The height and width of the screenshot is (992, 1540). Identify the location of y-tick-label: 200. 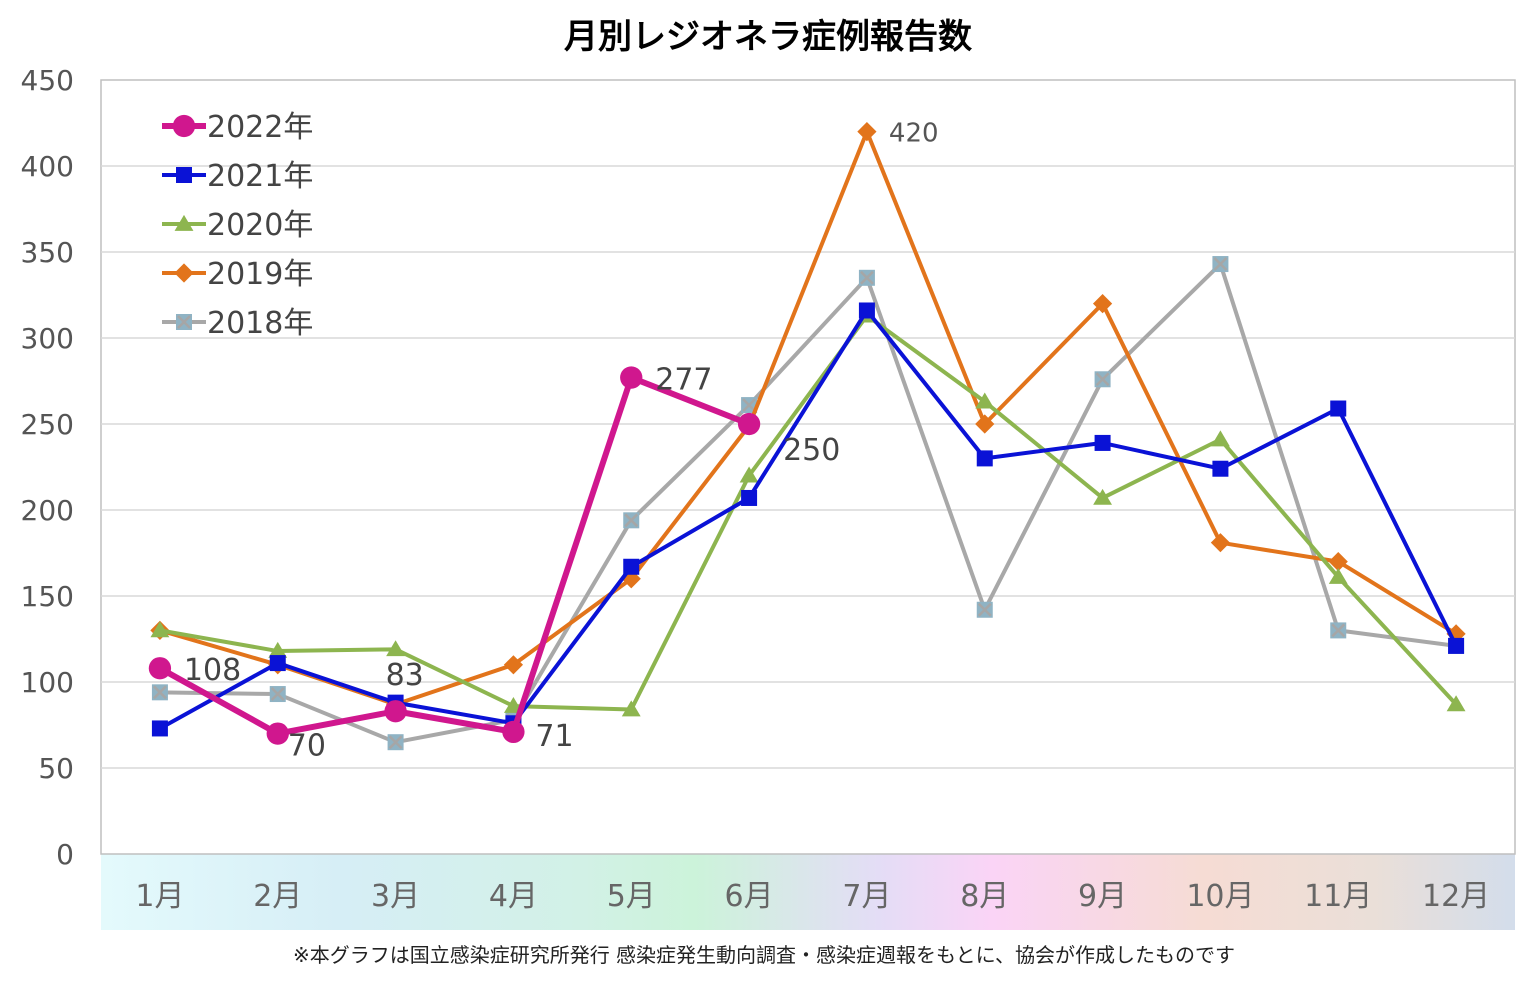
(47, 510).